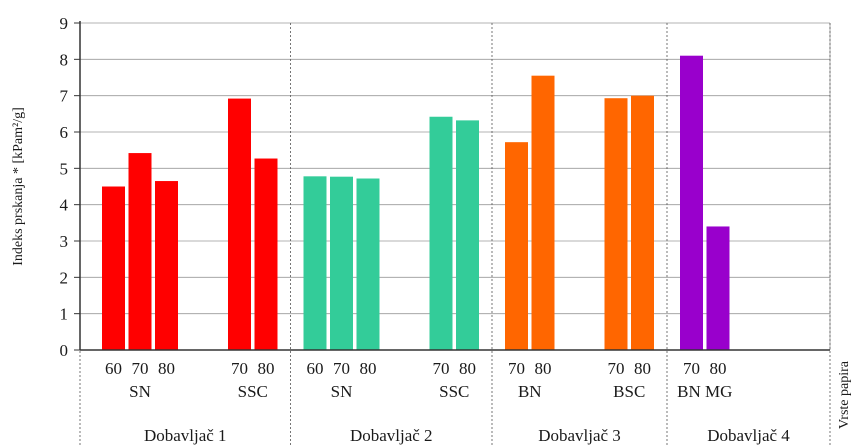 This screenshot has height=448, width=856. Describe the element at coordinates (64, 205) in the screenshot. I see `y-tick-label: 4` at that location.